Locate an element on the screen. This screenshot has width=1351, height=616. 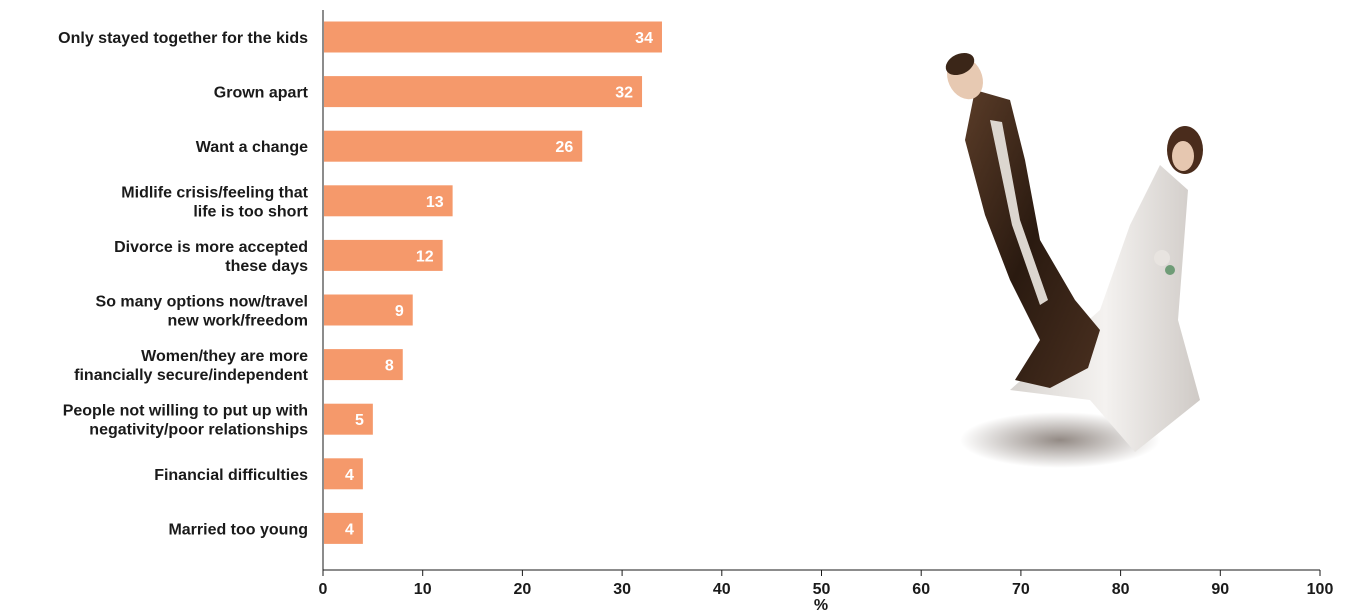
bar-value-label: 8 is located at coordinates (389, 366).